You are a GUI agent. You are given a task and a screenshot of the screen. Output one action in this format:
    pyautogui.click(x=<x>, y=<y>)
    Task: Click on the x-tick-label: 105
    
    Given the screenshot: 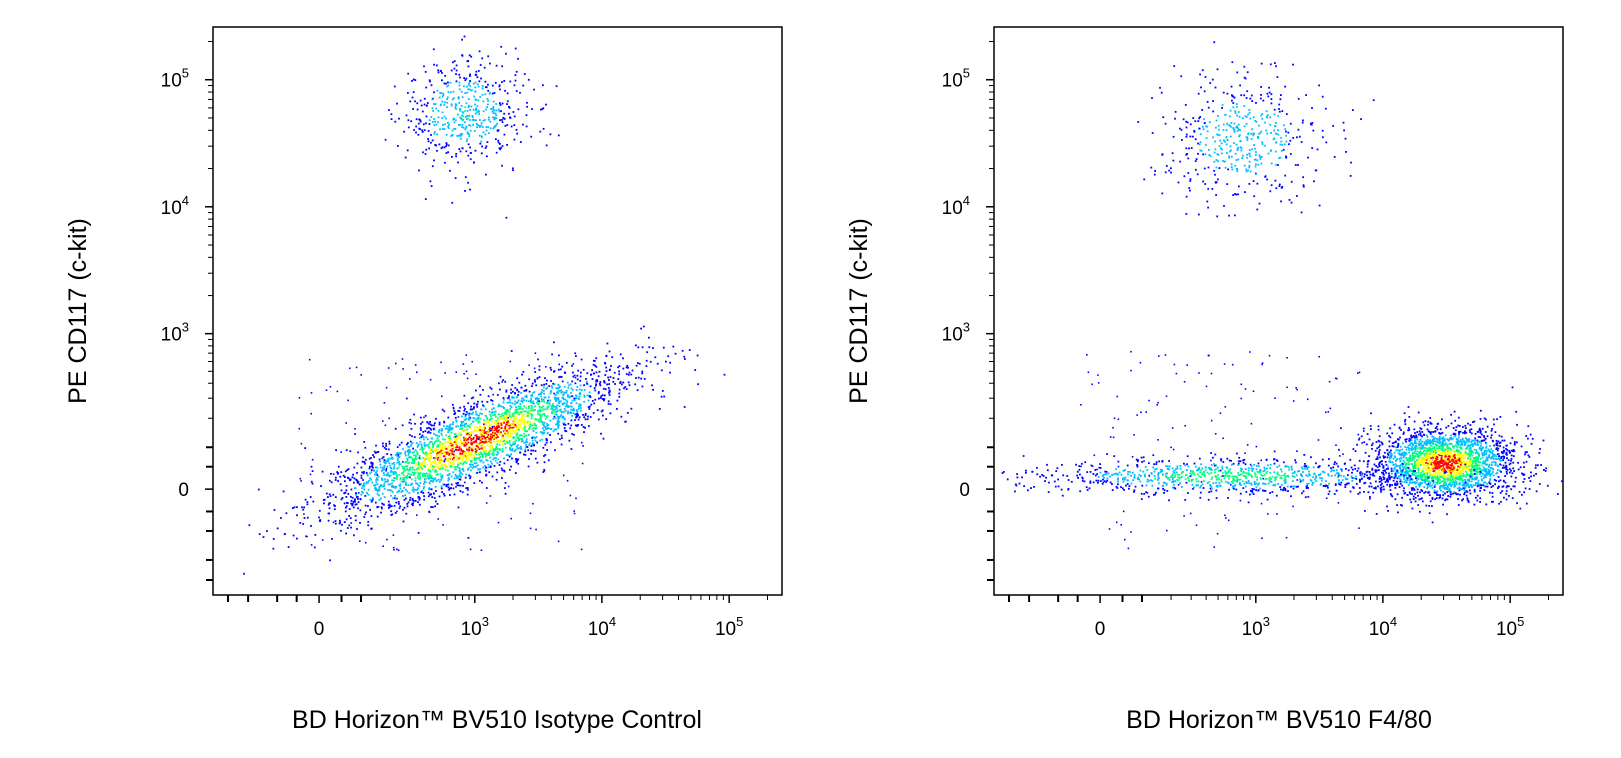 What is the action you would take?
    pyautogui.click(x=729, y=627)
    